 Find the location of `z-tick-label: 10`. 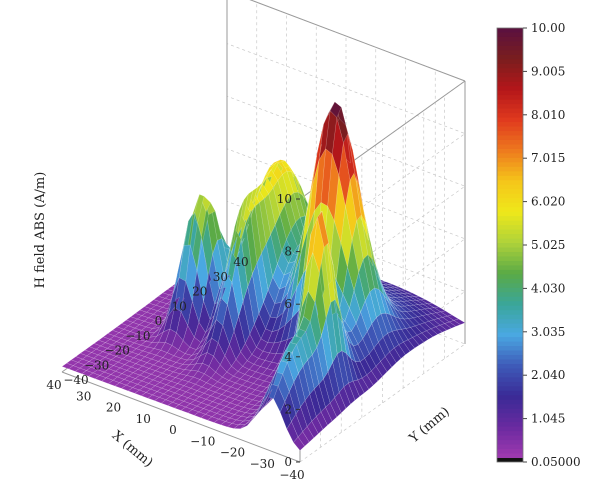

z-tick-label: 10 is located at coordinates (284, 199).